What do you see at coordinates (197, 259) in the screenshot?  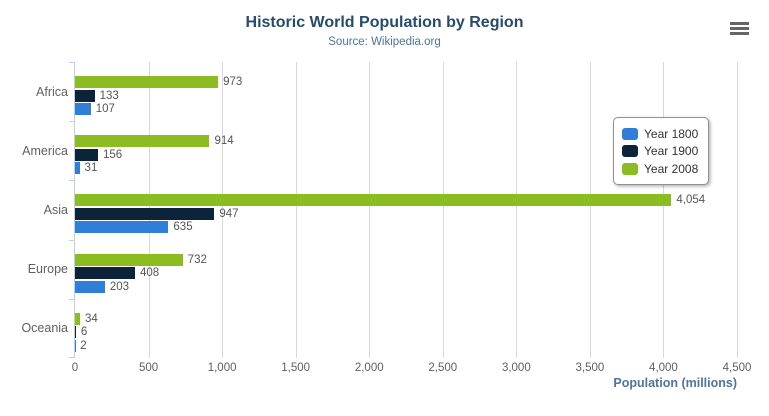 I see `bar-value-label: 732` at bounding box center [197, 259].